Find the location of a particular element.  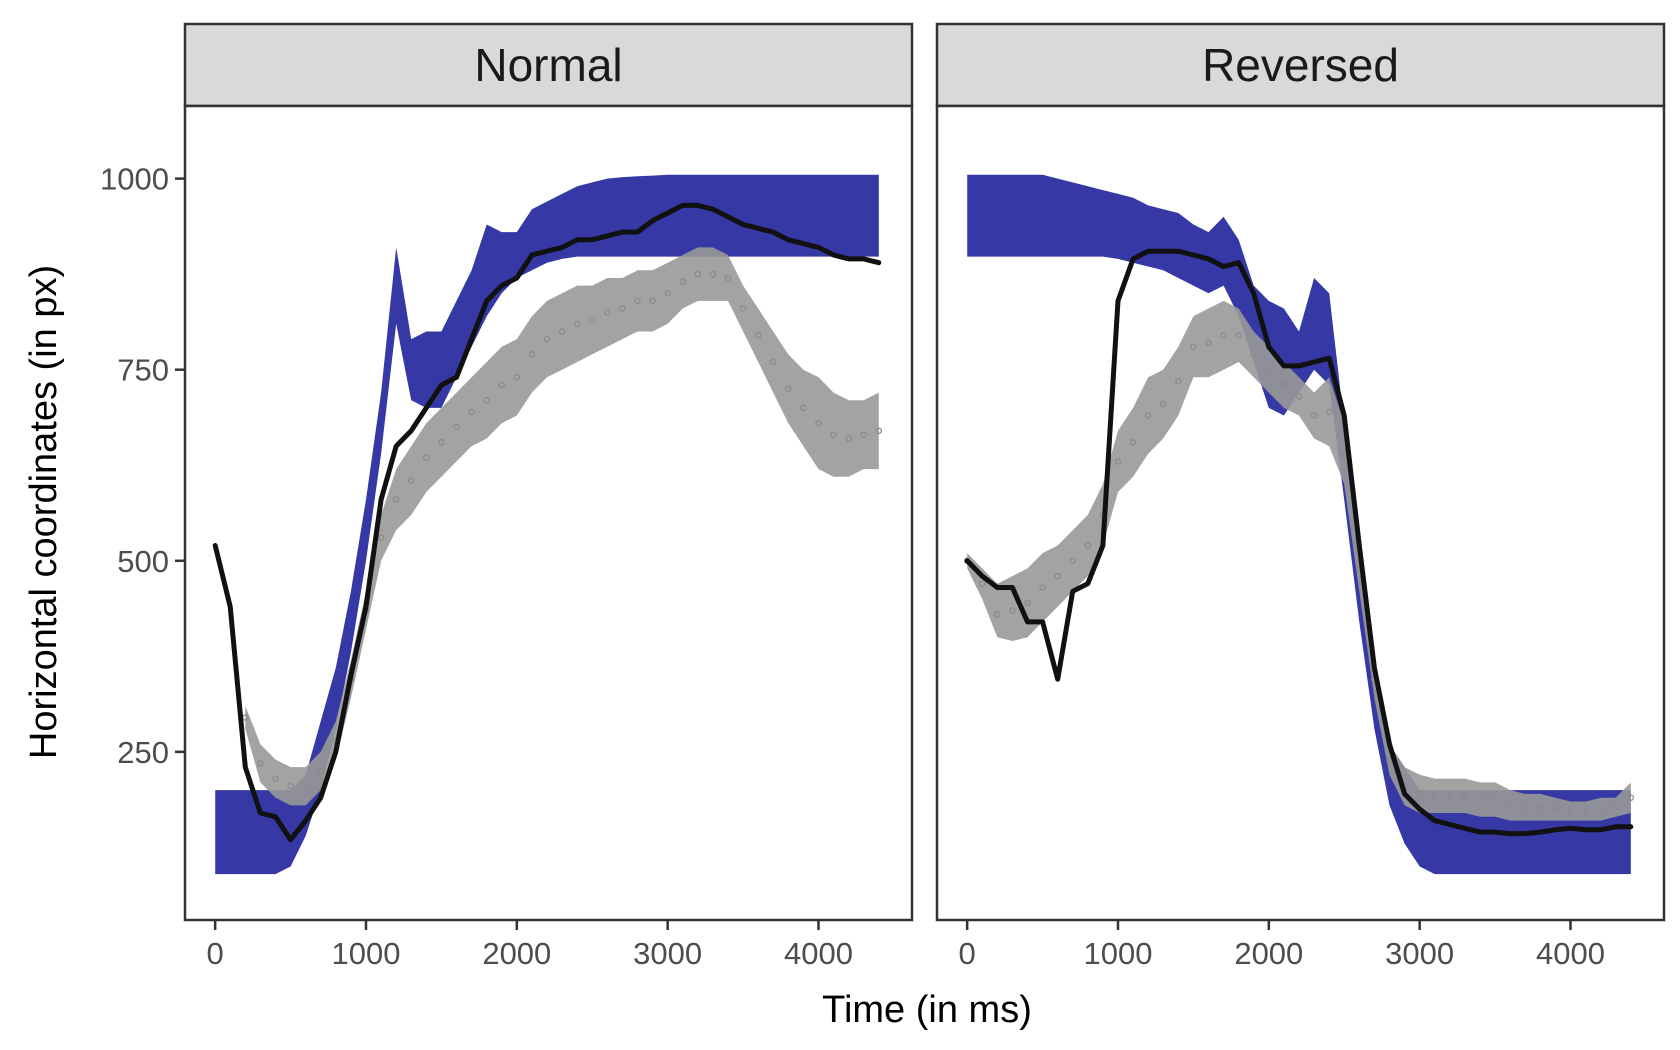

y-tick-label: 750 is located at coordinates (143, 370).